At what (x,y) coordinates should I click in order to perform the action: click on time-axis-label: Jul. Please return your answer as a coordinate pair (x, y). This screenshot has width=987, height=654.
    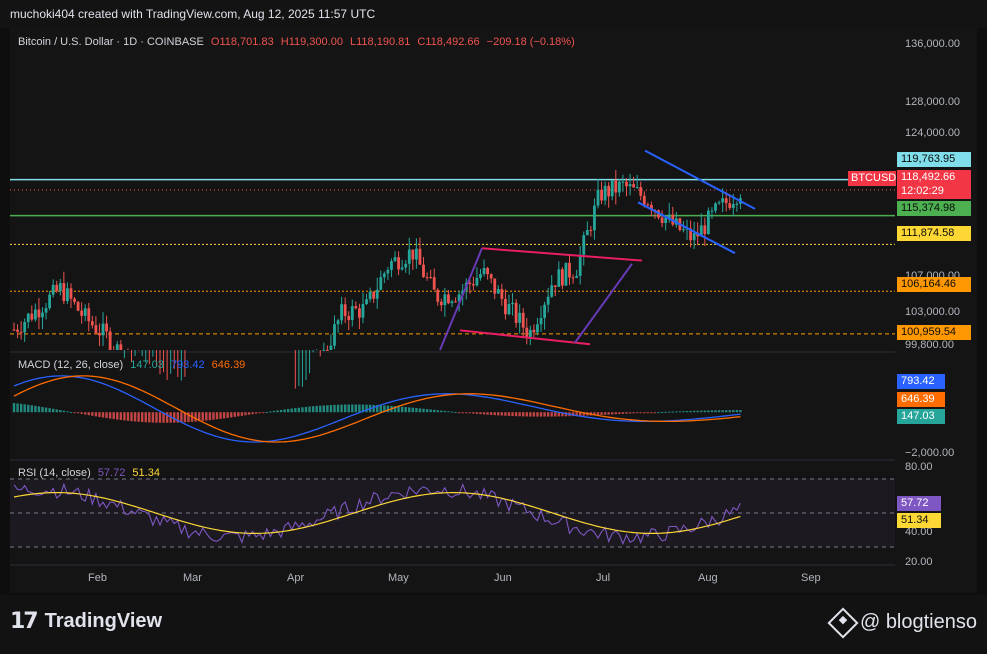
    Looking at the image, I should click on (603, 578).